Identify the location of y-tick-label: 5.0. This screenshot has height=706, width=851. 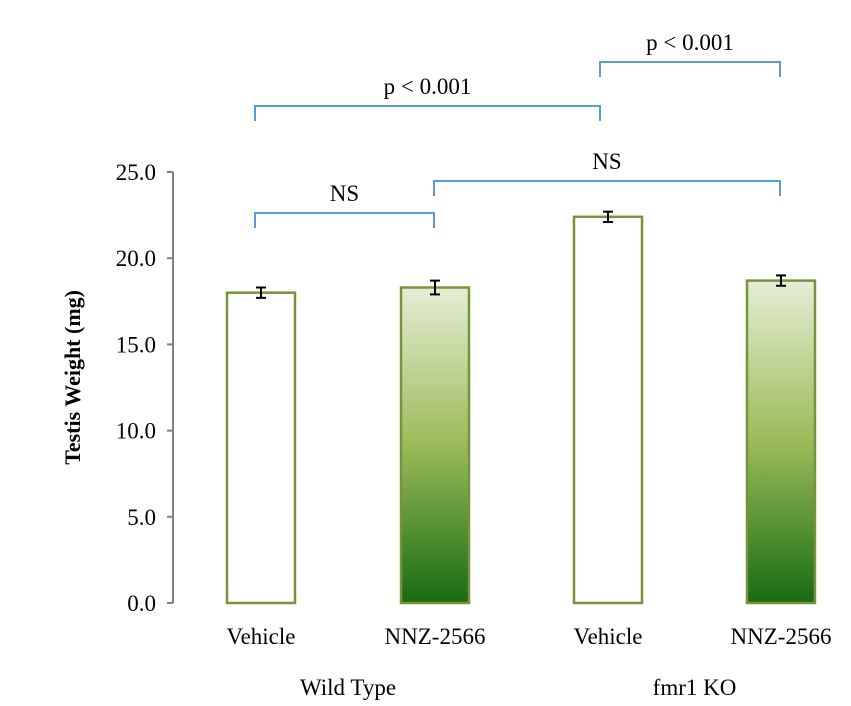
(141, 517).